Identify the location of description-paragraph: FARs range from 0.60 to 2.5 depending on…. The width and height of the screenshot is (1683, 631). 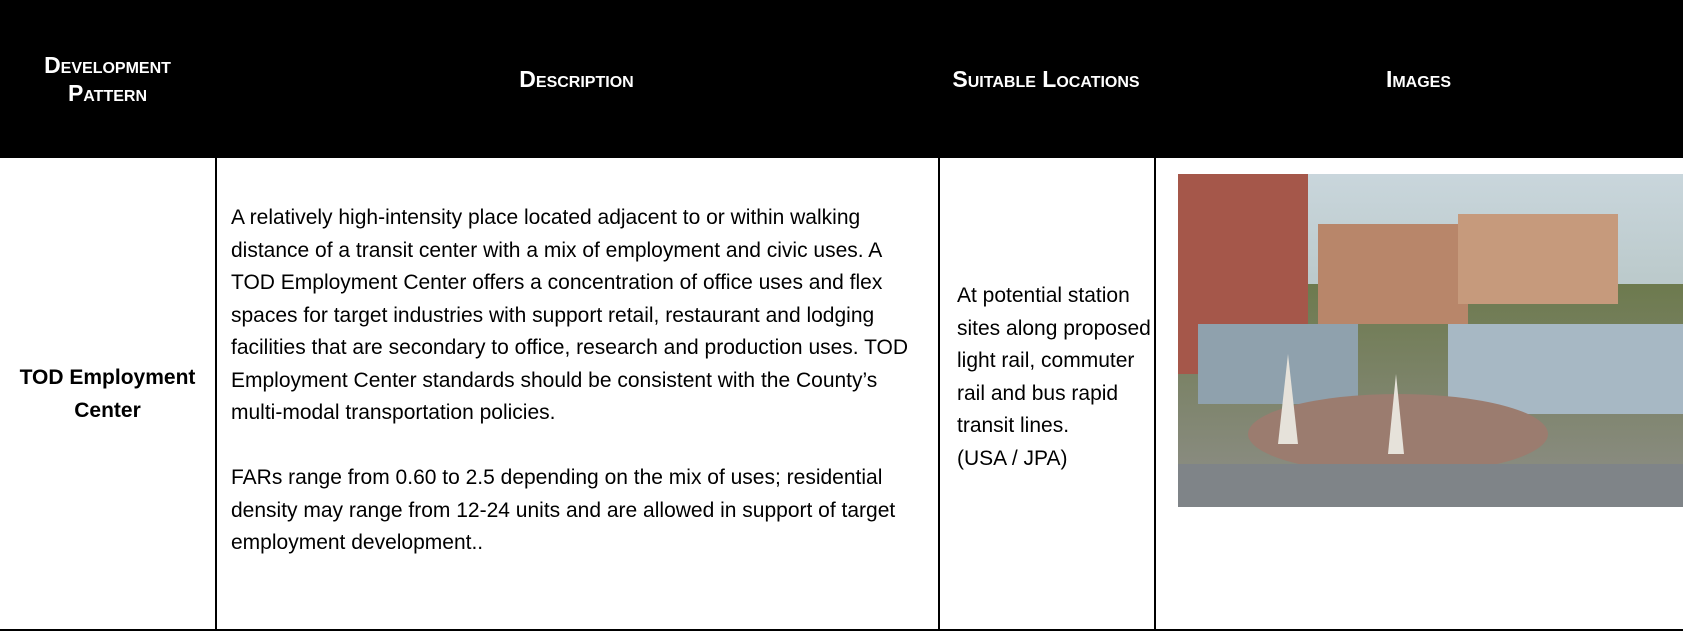
(563, 510).